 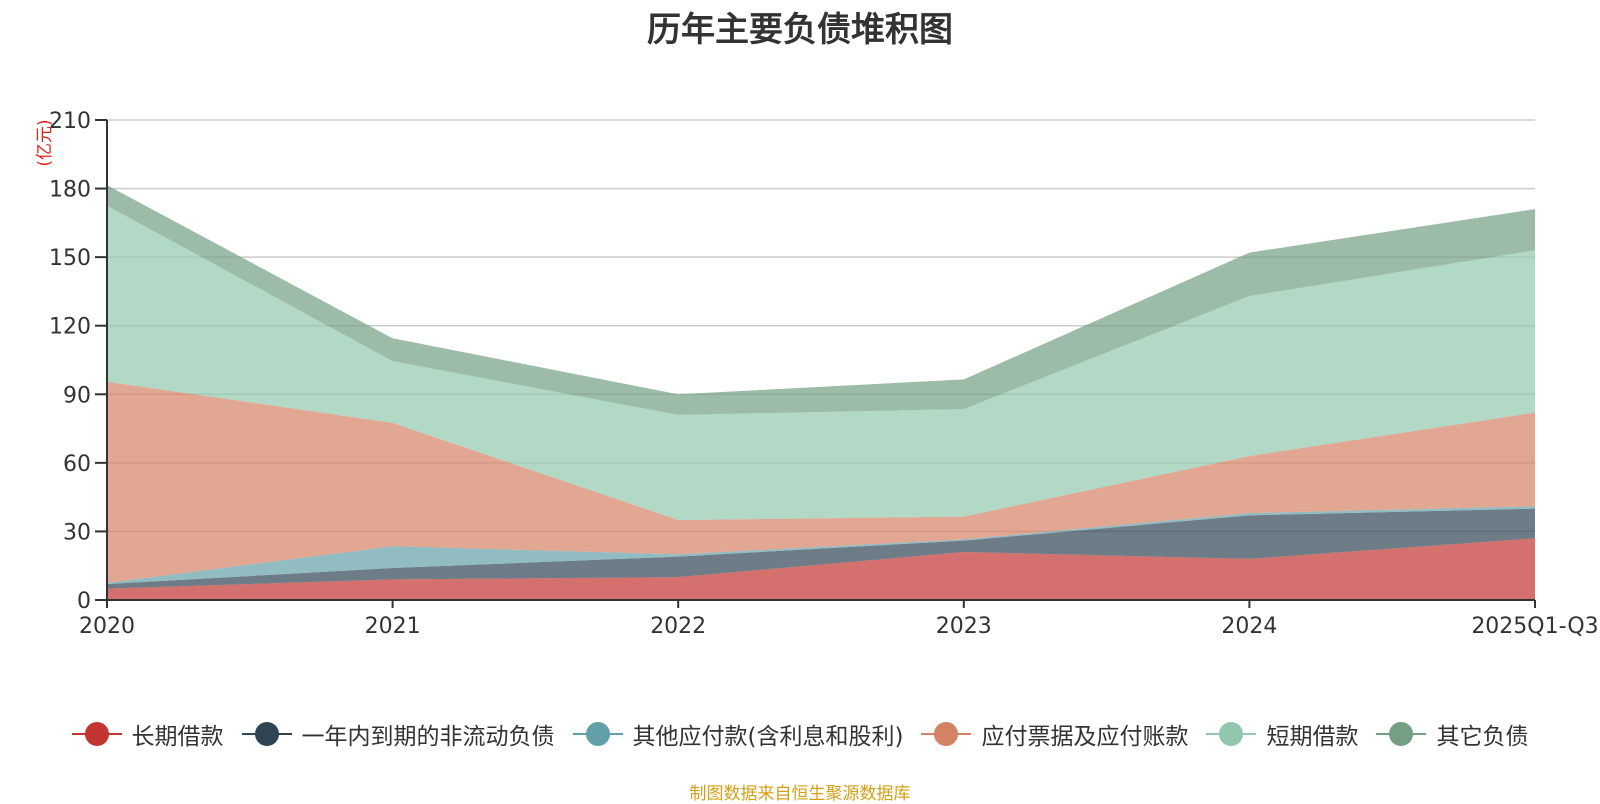 What do you see at coordinates (45, 142) in the screenshot?
I see `y-axis-unit-label: (亿元)` at bounding box center [45, 142].